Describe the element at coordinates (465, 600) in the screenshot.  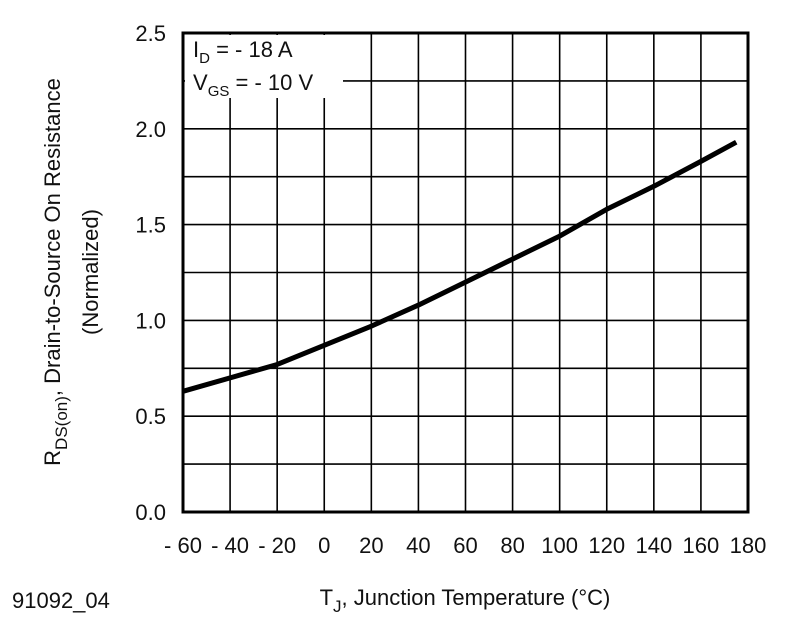
I see `x-axis-label: TJ, Junction Temperature (°C)` at that location.